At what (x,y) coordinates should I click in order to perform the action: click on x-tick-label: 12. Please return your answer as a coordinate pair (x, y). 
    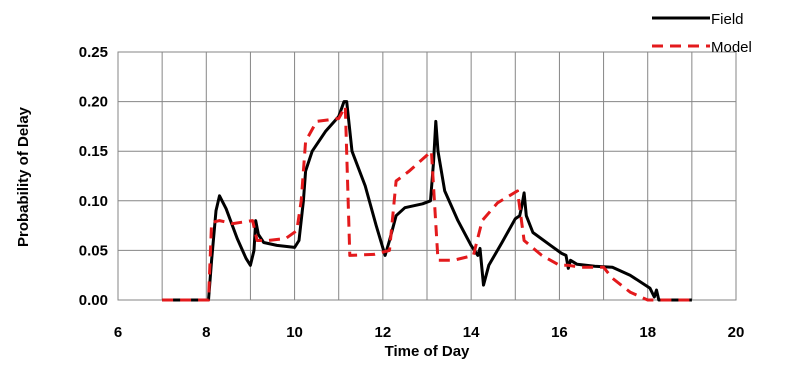
    Looking at the image, I should click on (383, 332).